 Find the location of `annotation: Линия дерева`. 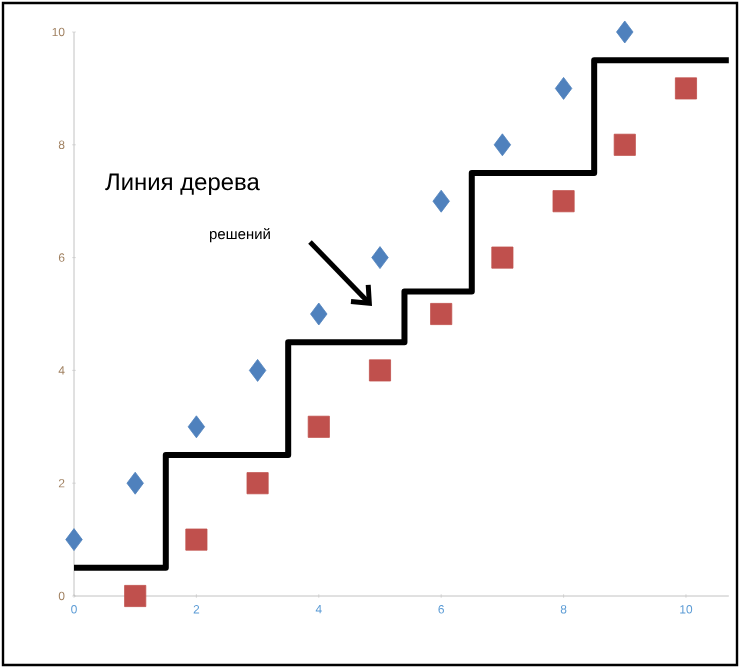

annotation: Линия дерева is located at coordinates (182, 184).